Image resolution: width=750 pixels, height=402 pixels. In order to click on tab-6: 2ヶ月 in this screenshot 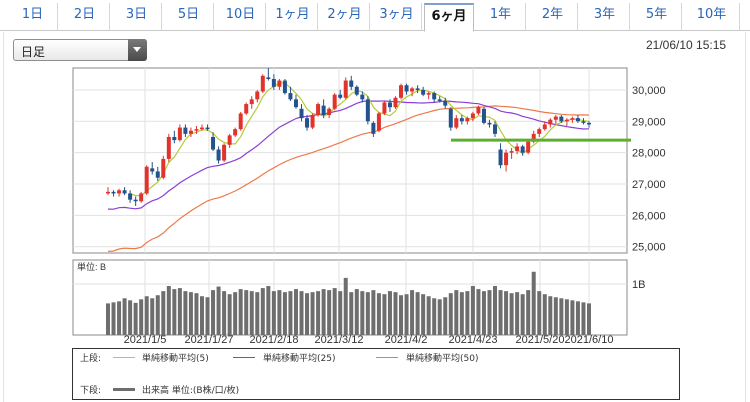, I will do `click(345, 17)`.